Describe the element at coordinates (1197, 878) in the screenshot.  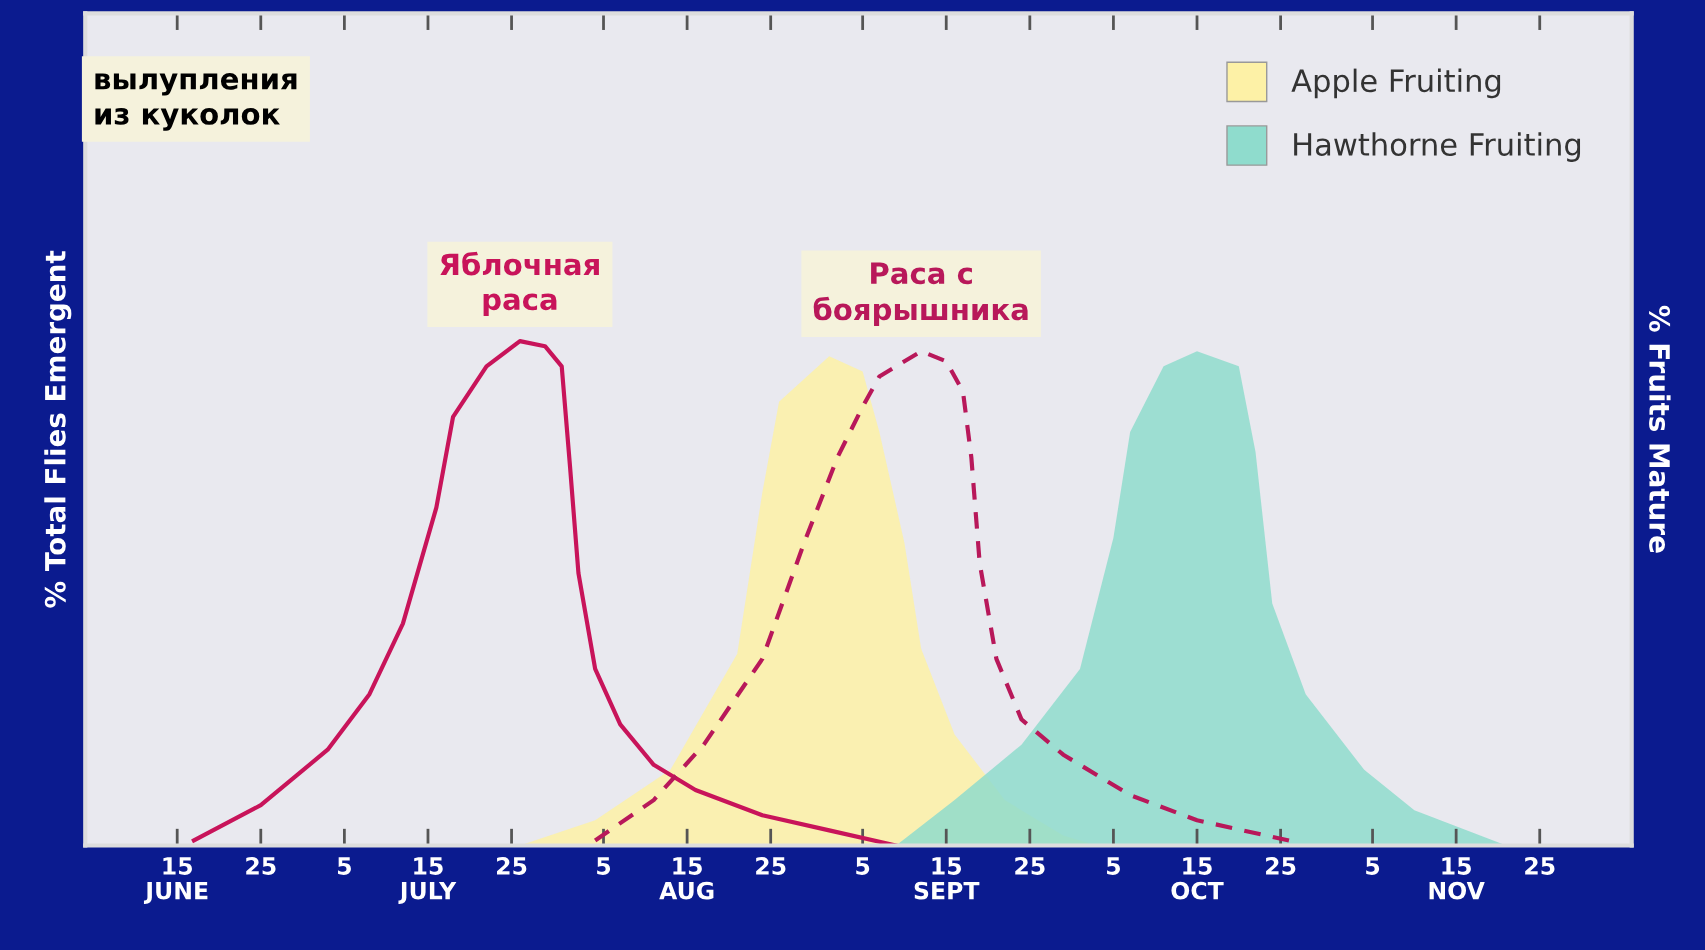
I see `x-tick-label: 15 OCT` at that location.